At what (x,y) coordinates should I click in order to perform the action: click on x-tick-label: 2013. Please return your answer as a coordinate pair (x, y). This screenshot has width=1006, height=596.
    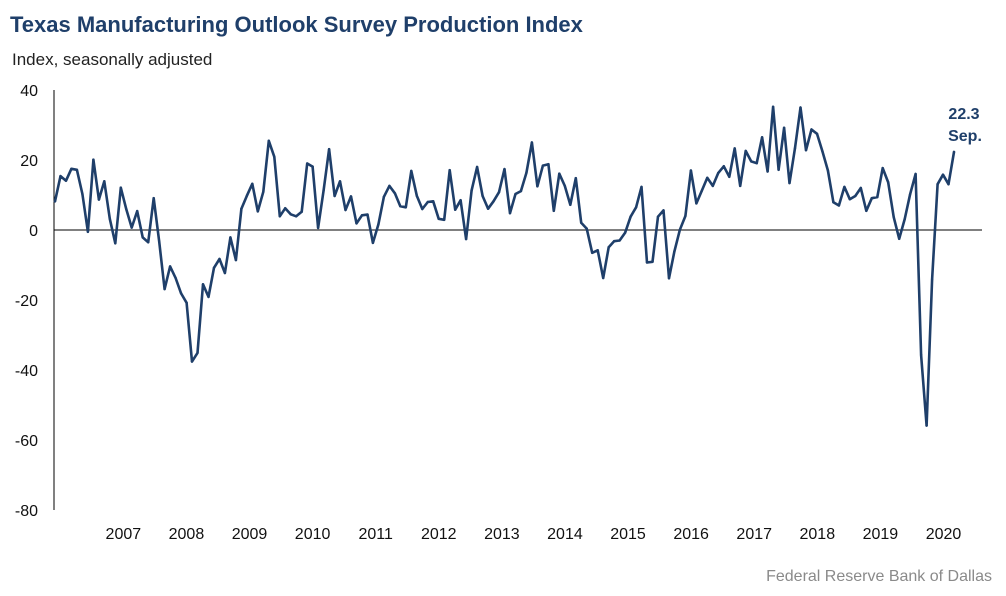
    Looking at the image, I should click on (502, 534).